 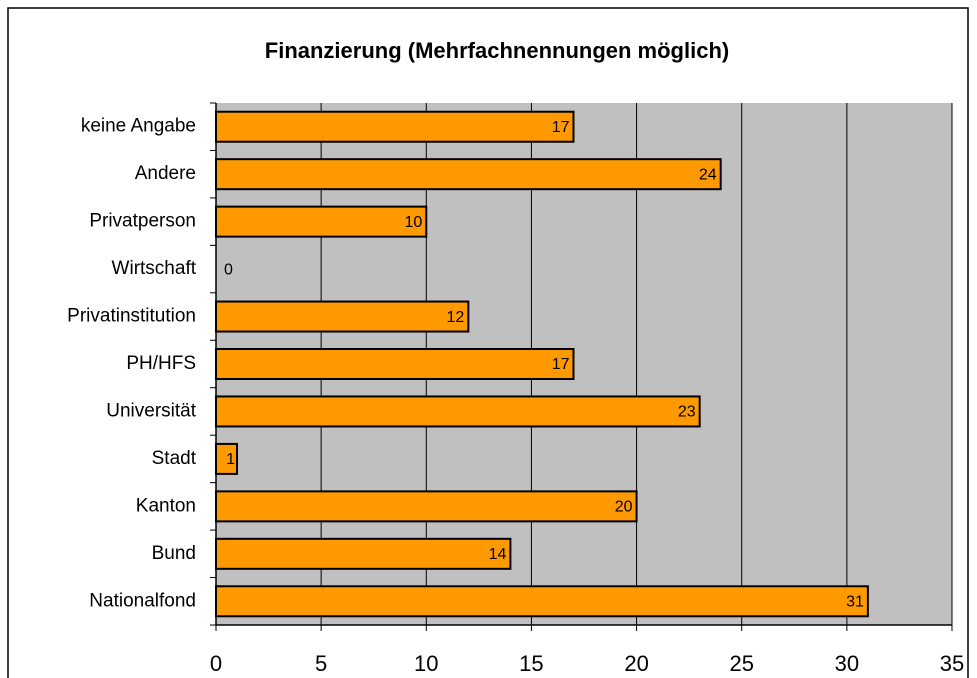 What do you see at coordinates (154, 268) in the screenshot?
I see `y-tick-label: Wirtschaft` at bounding box center [154, 268].